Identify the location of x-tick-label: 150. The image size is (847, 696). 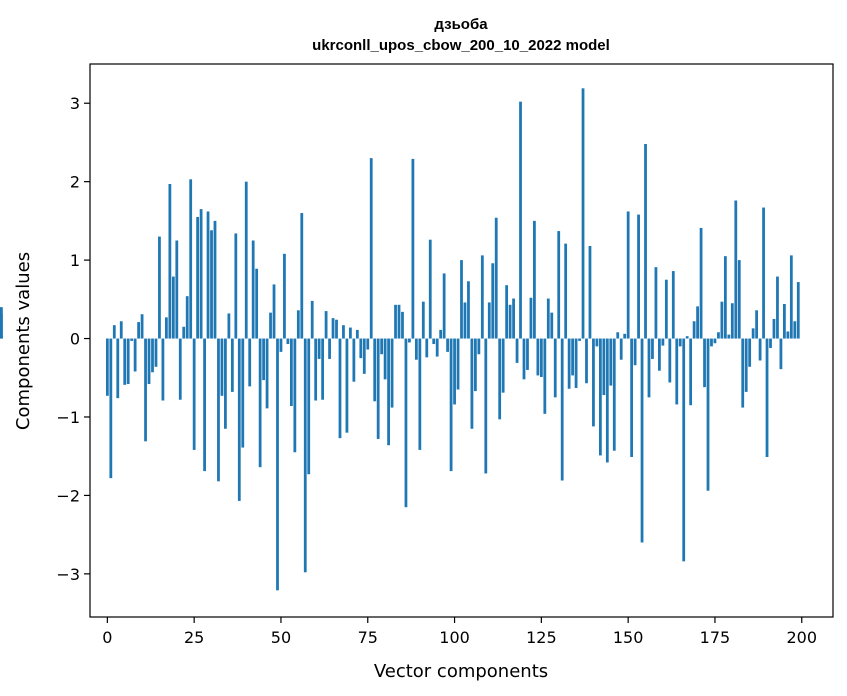
(628, 637).